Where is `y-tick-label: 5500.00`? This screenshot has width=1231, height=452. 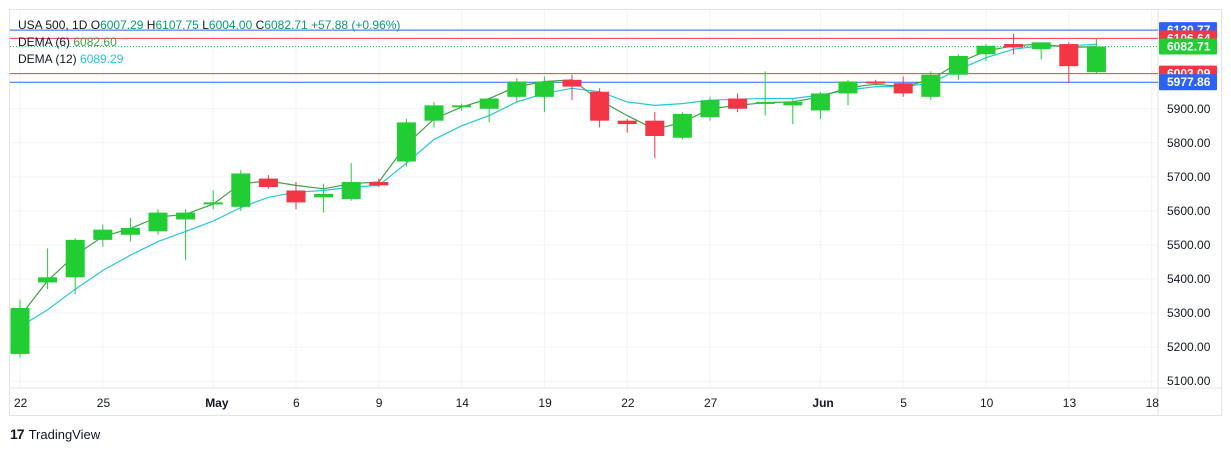 y-tick-label: 5500.00 is located at coordinates (1189, 245).